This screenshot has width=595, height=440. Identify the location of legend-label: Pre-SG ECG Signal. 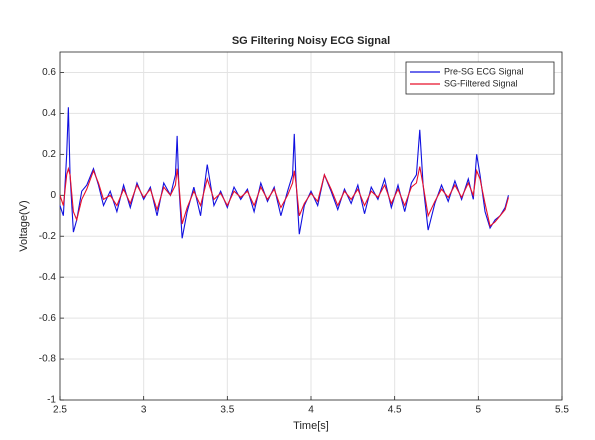
(484, 71).